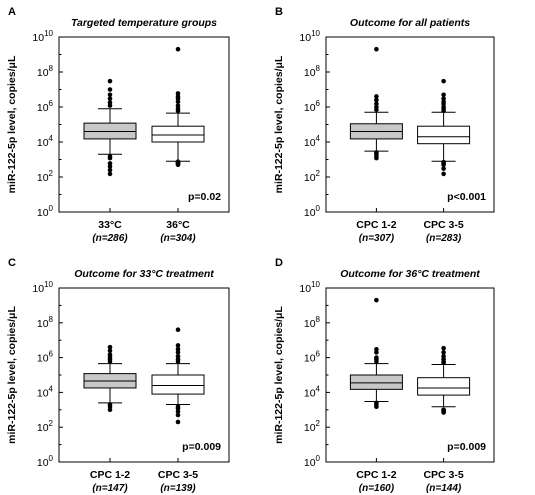  I want to click on y-tick-label: 10⁴, so click(45, 391).